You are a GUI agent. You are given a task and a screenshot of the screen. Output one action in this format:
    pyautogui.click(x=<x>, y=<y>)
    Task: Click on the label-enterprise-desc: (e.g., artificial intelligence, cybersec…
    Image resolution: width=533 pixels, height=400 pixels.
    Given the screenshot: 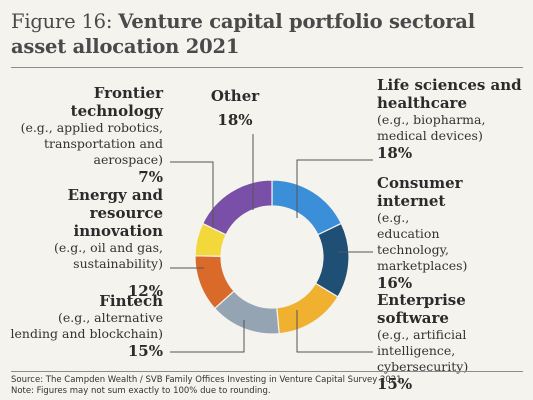 What is the action you would take?
    pyautogui.click(x=423, y=350)
    